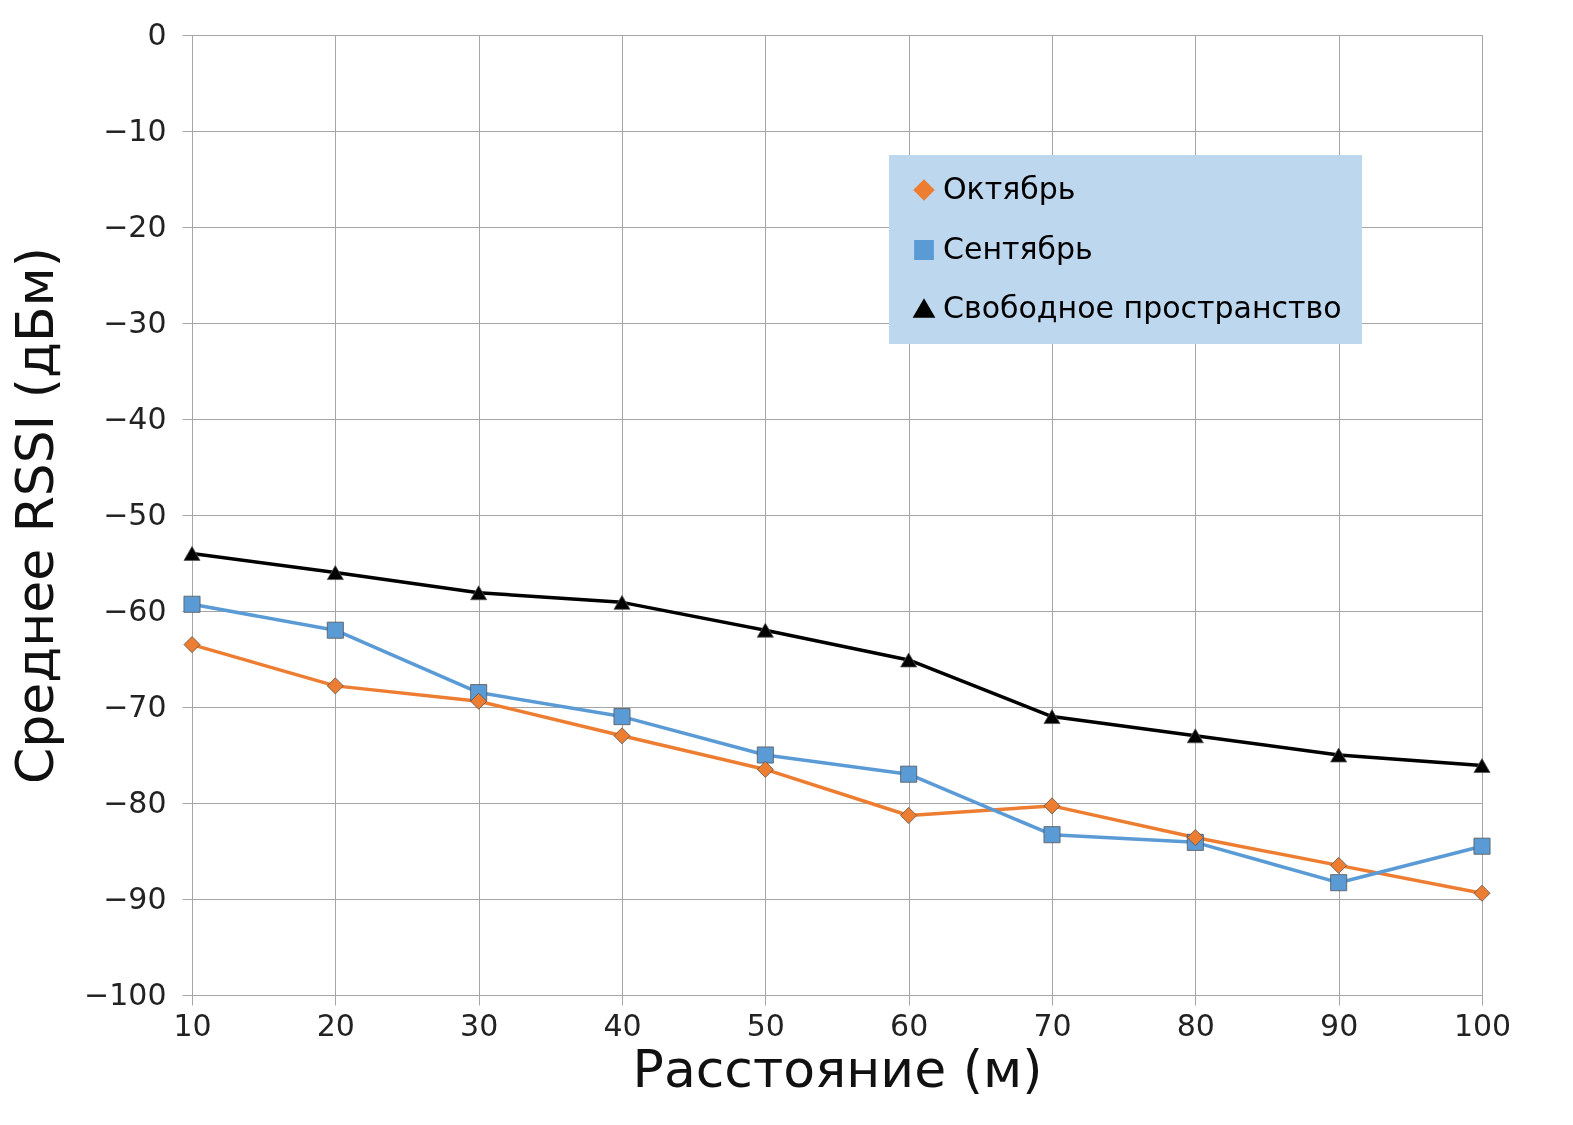  I want to click on y-tick-label: −50, so click(135, 514).